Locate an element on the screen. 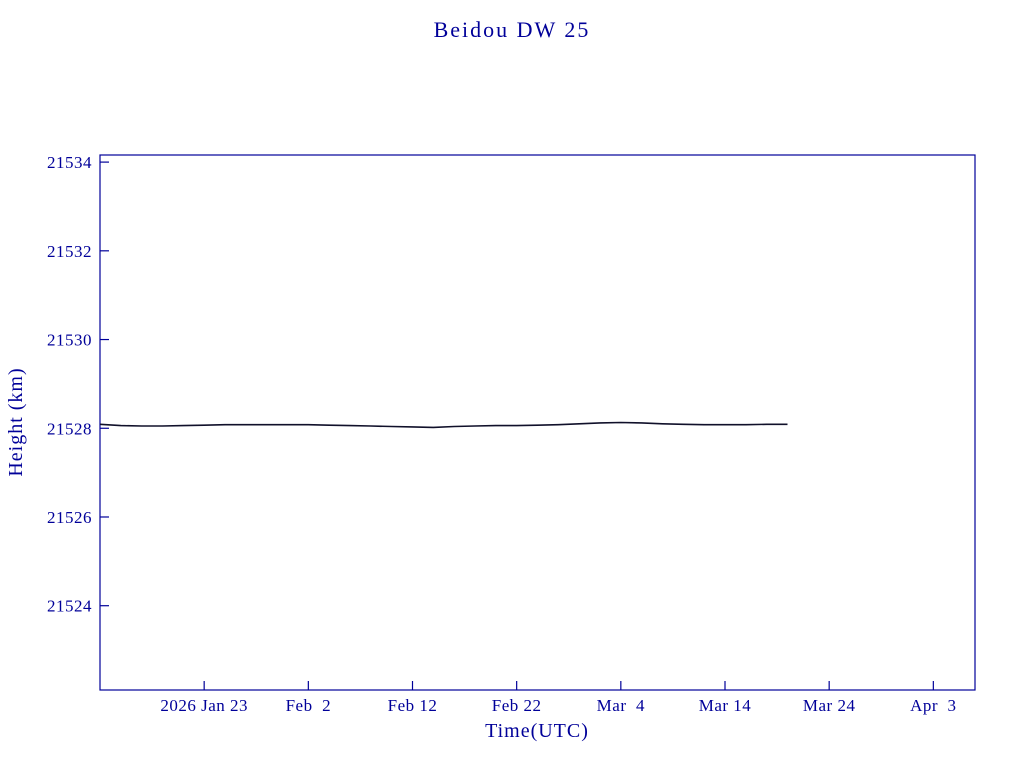 The height and width of the screenshot is (768, 1024). y-tick-label: 21534 is located at coordinates (69, 162).